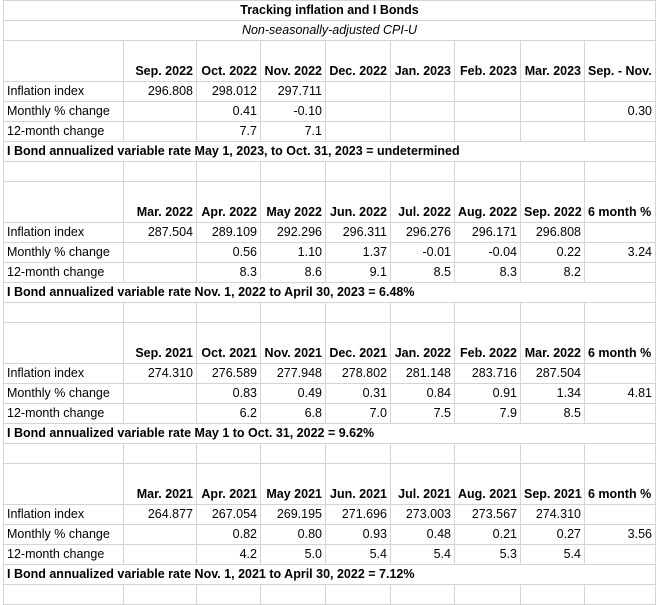  Describe the element at coordinates (620, 393) in the screenshot. I see `change-value: 4.81` at that location.